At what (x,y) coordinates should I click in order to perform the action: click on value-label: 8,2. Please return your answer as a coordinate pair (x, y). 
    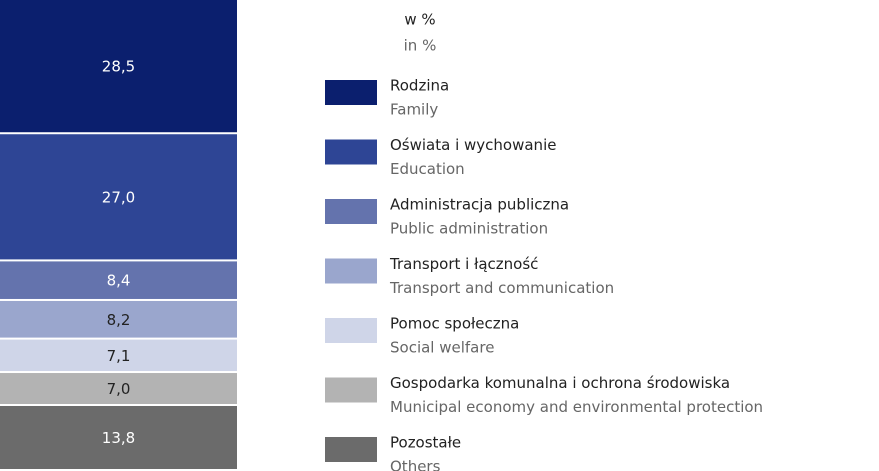
    Looking at the image, I should click on (119, 320).